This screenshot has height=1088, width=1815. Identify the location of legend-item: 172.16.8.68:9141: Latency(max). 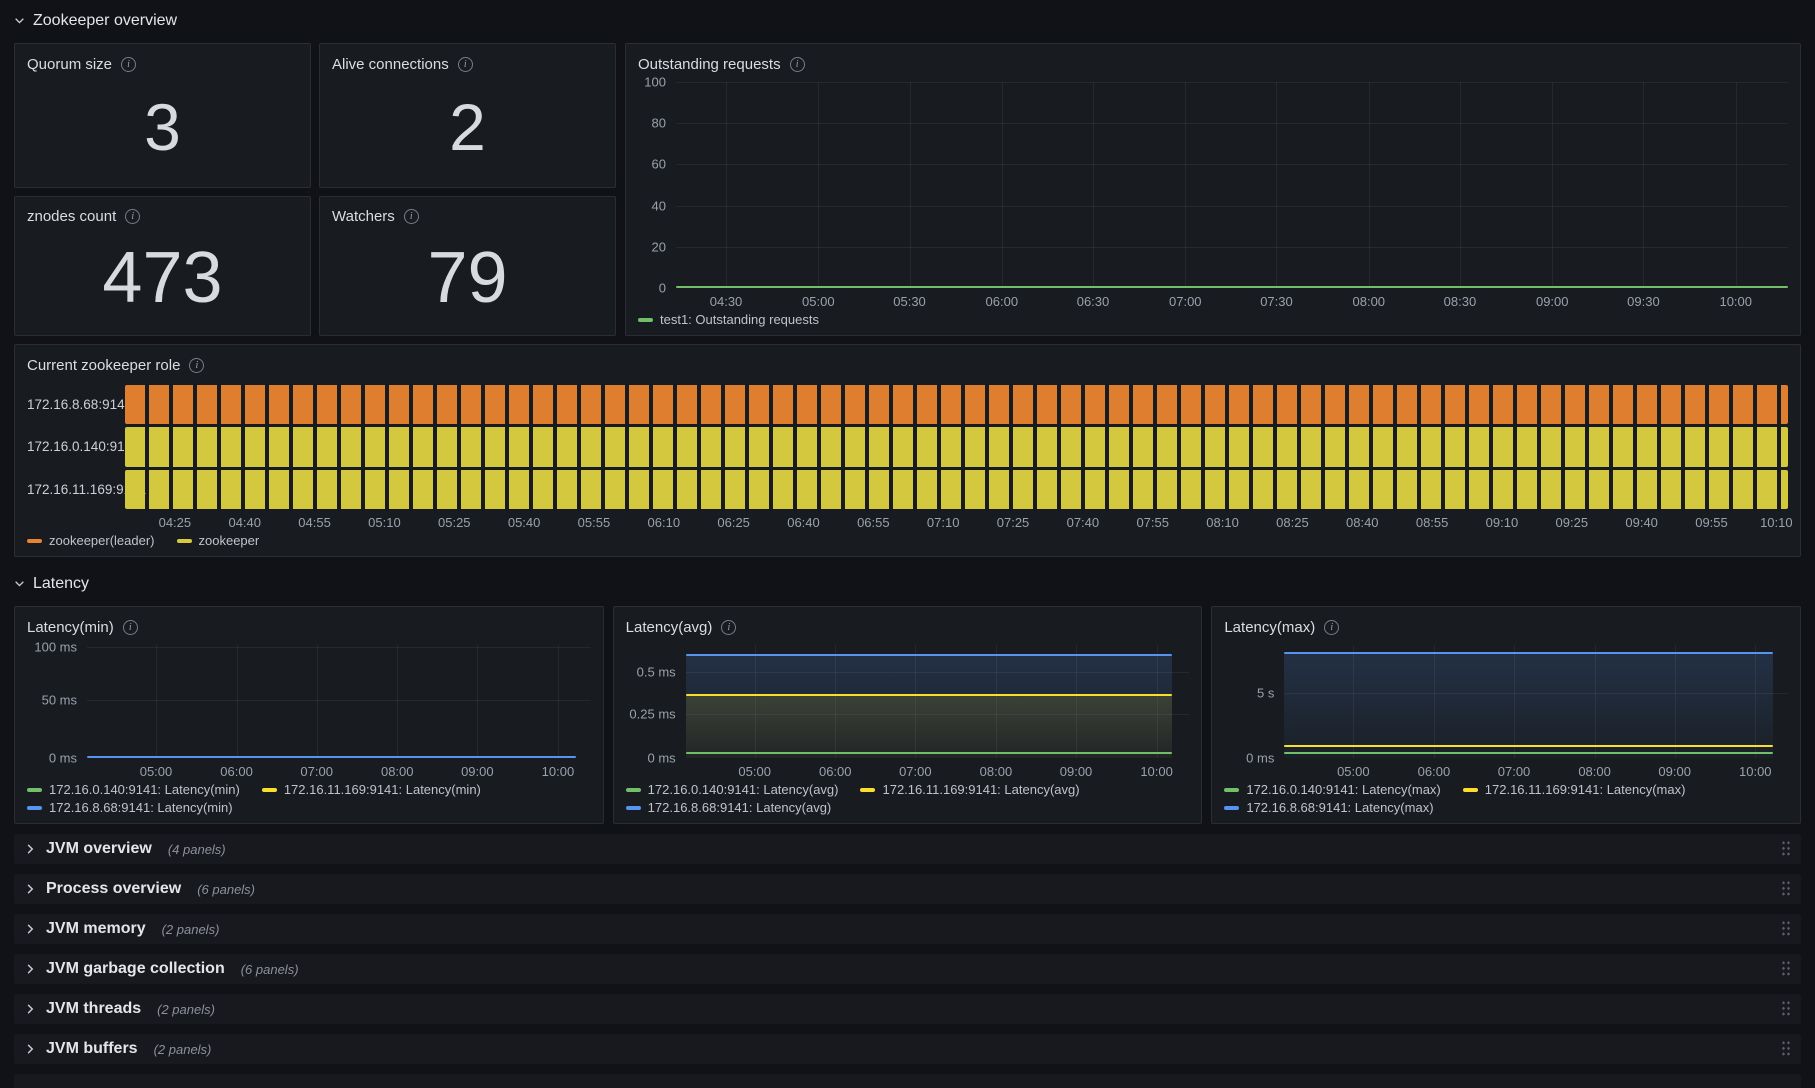
(1329, 807).